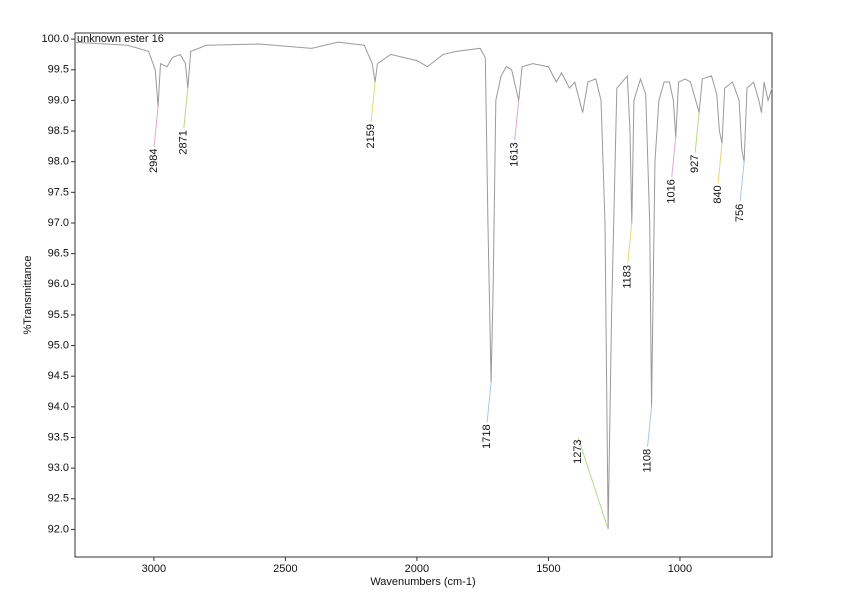  What do you see at coordinates (58, 315) in the screenshot?
I see `y-tick-label: 95.5` at bounding box center [58, 315].